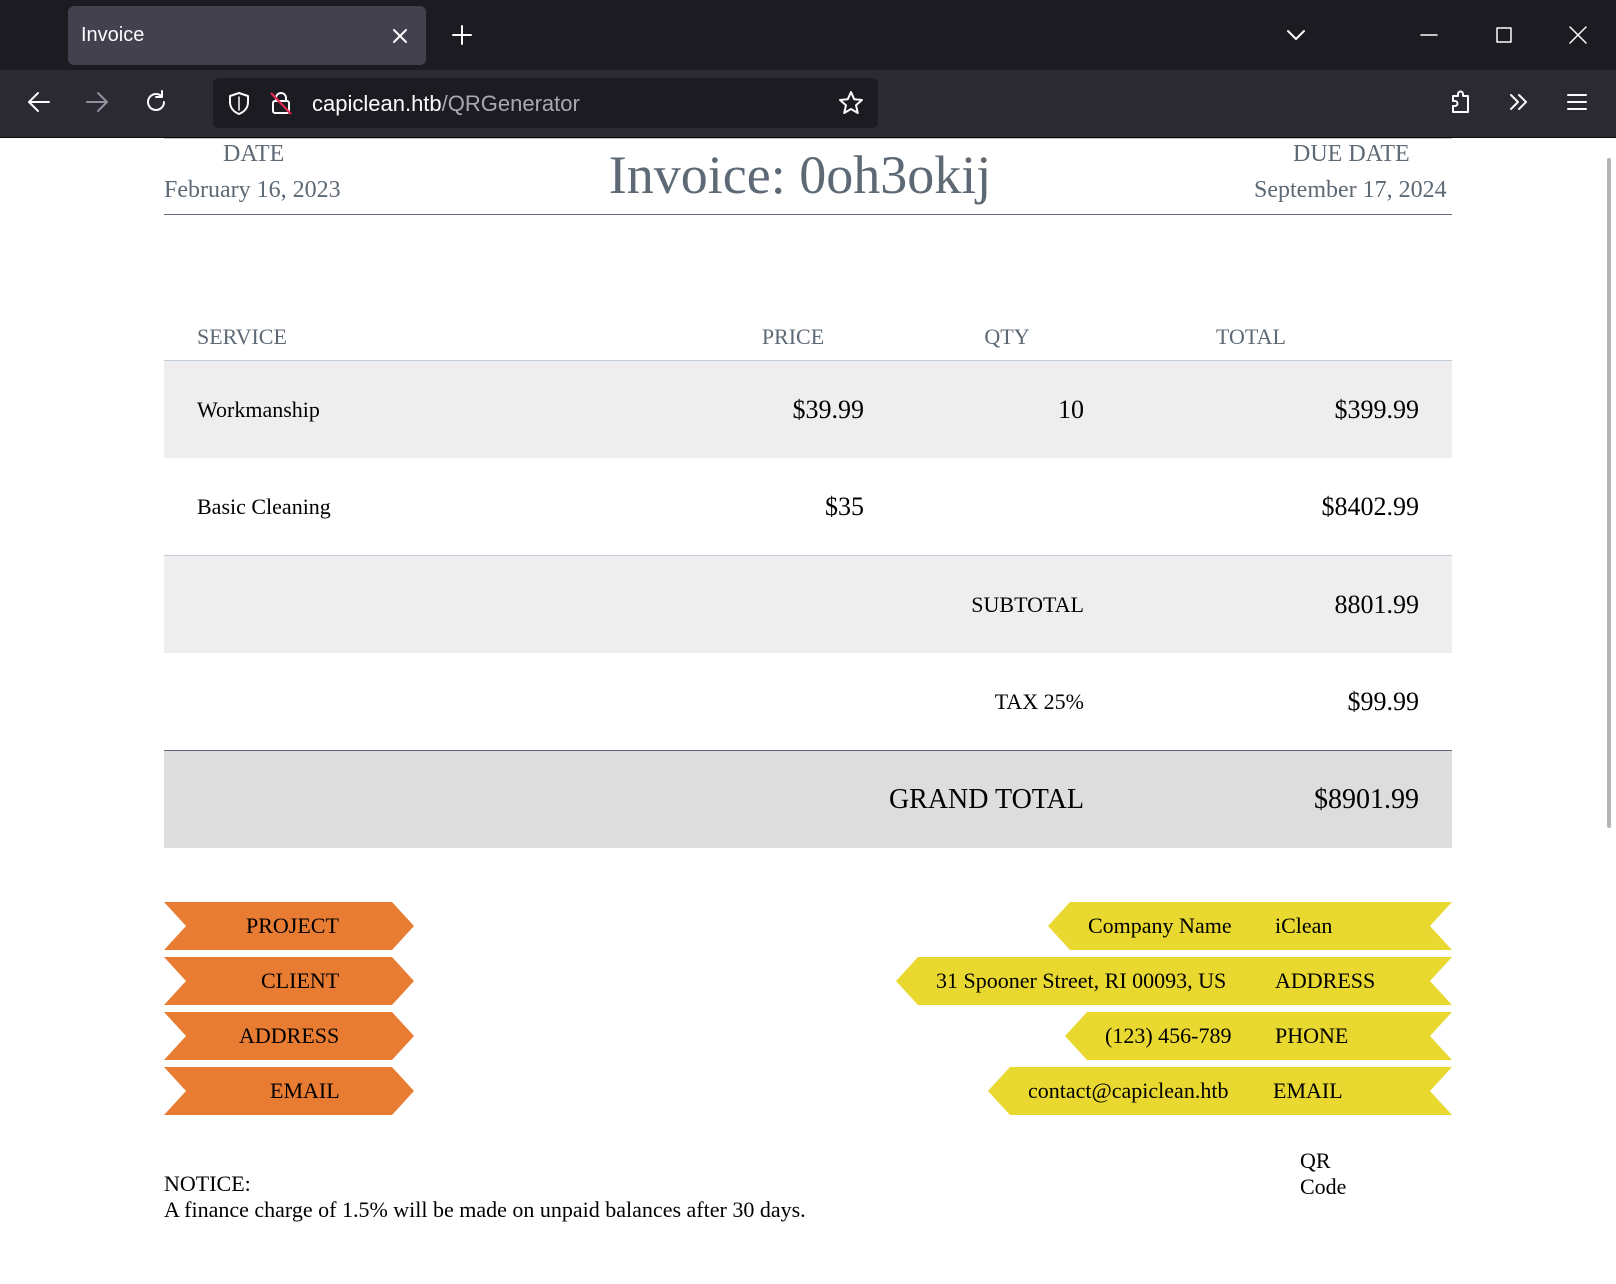 This screenshot has height=1284, width=1616. I want to click on hamburger-menu-icon, so click(1577, 102).